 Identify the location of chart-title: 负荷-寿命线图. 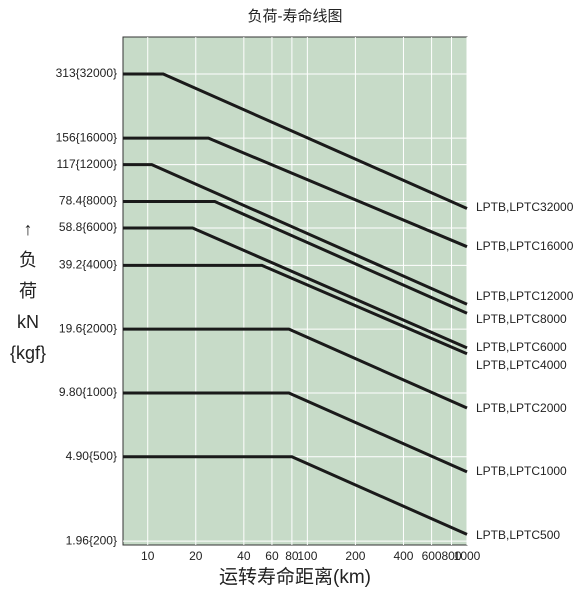
(295, 16).